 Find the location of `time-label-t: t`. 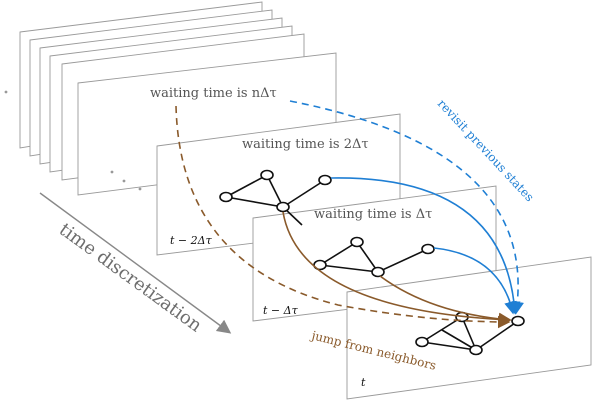

time-label-t: t is located at coordinates (363, 382).